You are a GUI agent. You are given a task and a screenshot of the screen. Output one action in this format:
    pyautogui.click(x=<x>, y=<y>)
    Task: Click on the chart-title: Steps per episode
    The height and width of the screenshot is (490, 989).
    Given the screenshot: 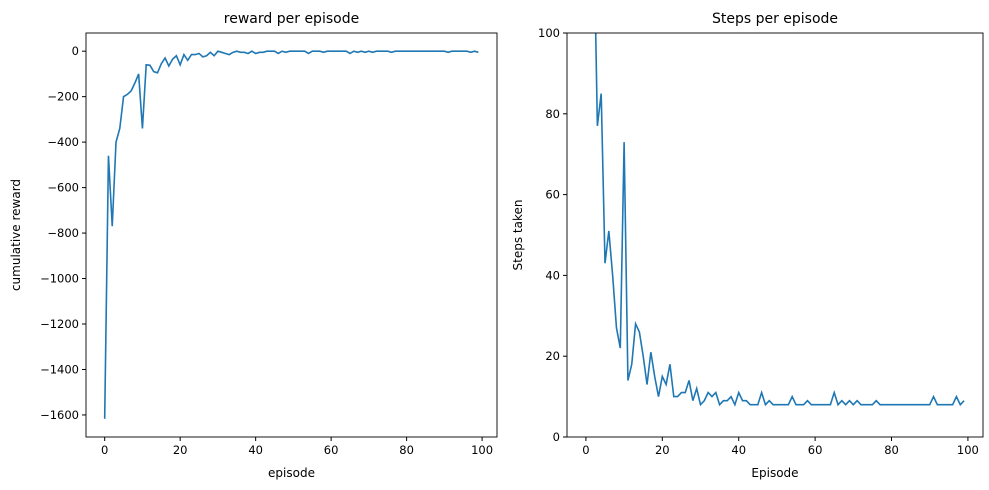 What is the action you would take?
    pyautogui.click(x=775, y=19)
    